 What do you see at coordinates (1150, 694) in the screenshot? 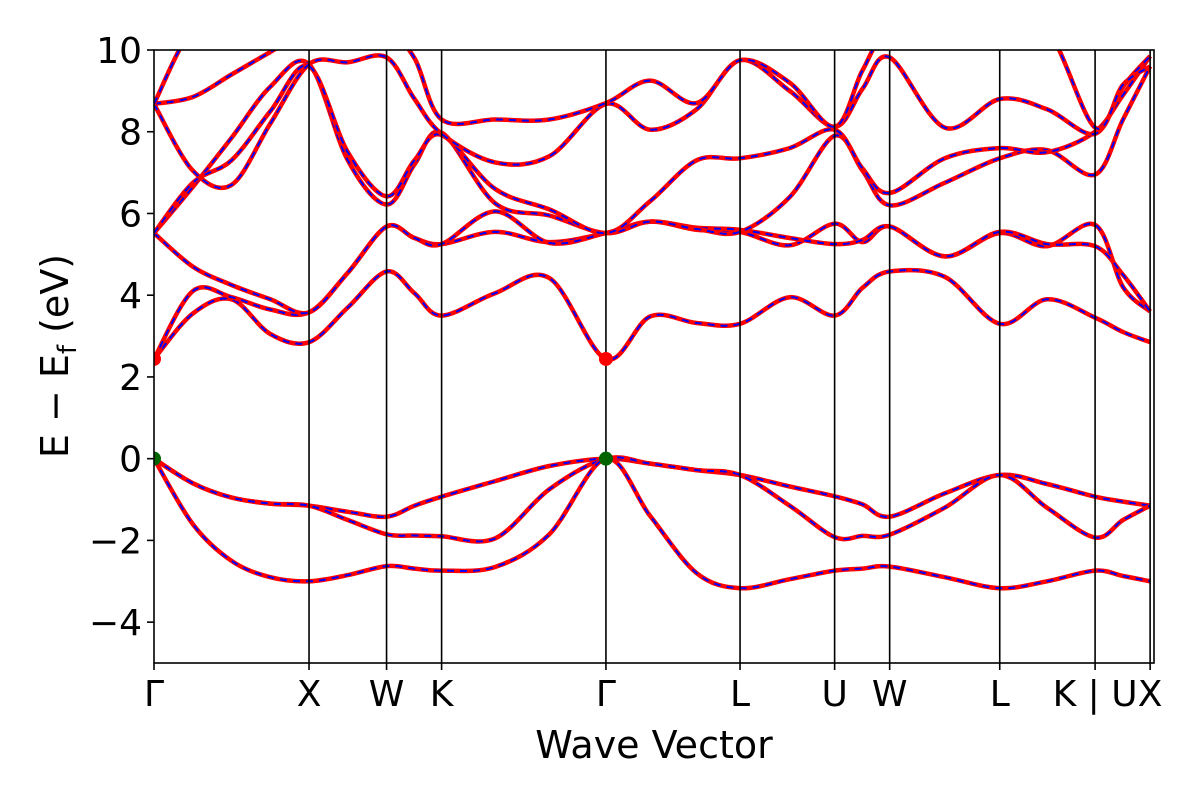
I see `x-tick-label-10: X` at bounding box center [1150, 694].